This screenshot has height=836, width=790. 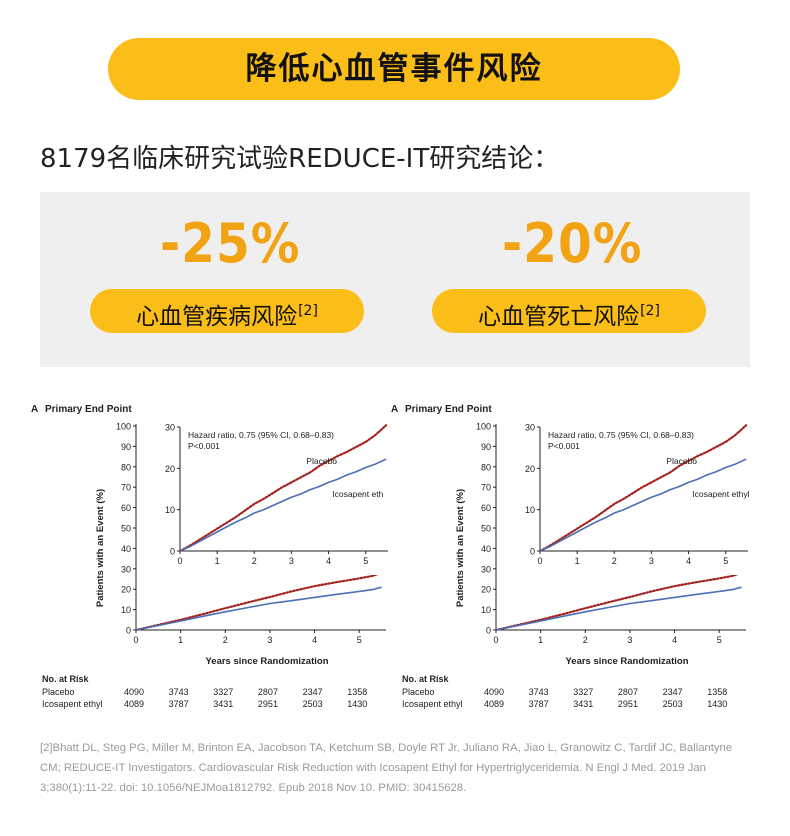 I want to click on cvd-risk-label: 心血管疾病风险, so click(x=217, y=317).